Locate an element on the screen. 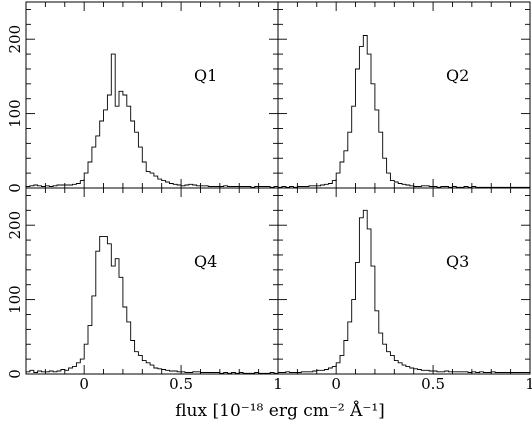  panel-label: Q4 is located at coordinates (205, 261).